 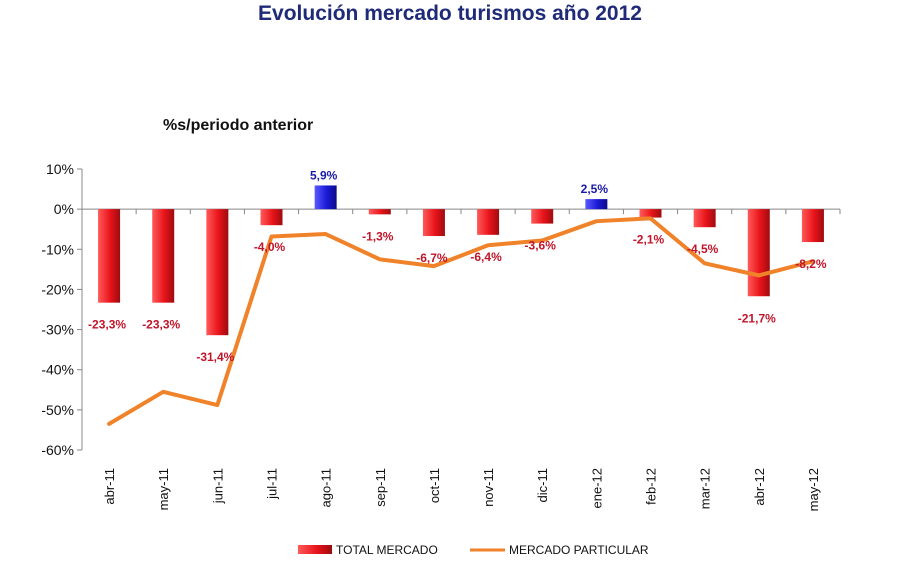 What do you see at coordinates (57, 450) in the screenshot?
I see `y-tick-label: -60%` at bounding box center [57, 450].